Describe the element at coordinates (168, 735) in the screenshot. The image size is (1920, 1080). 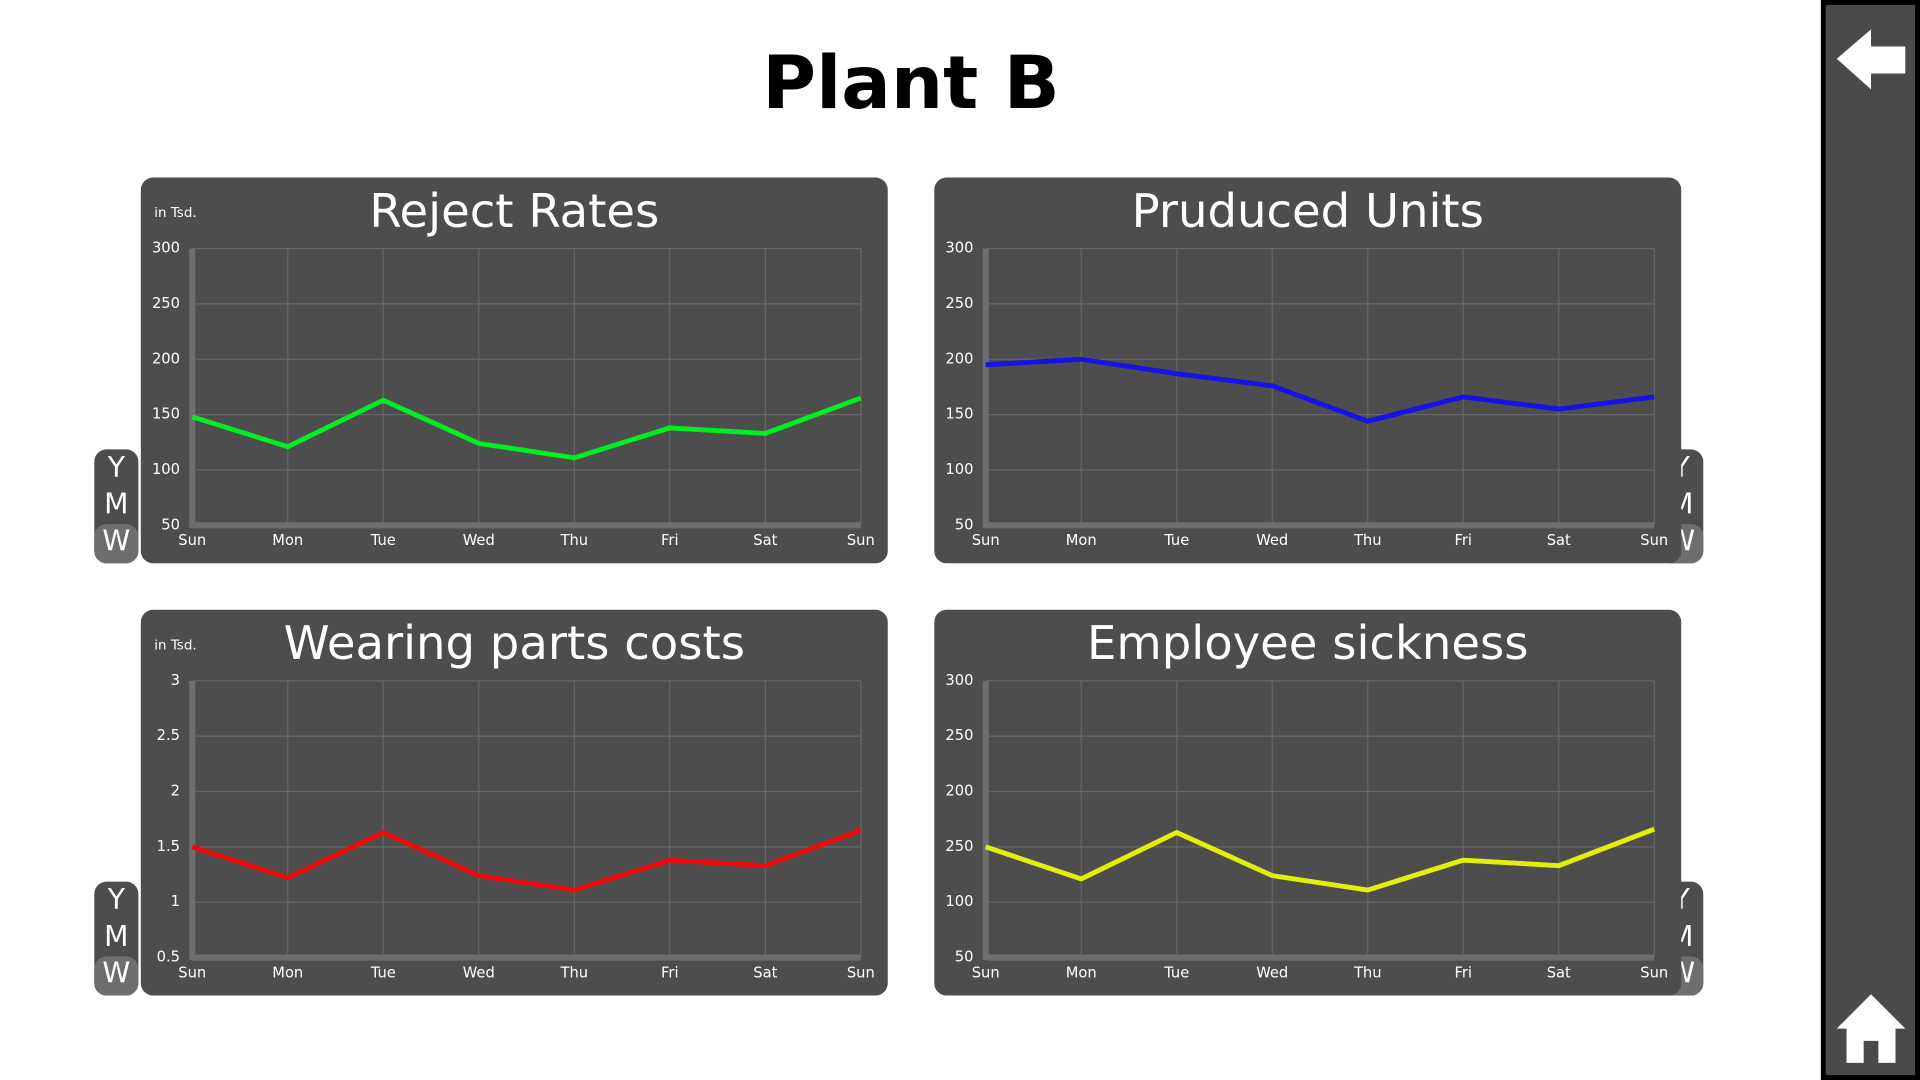
I see `y-tick-label: 2.5` at that location.